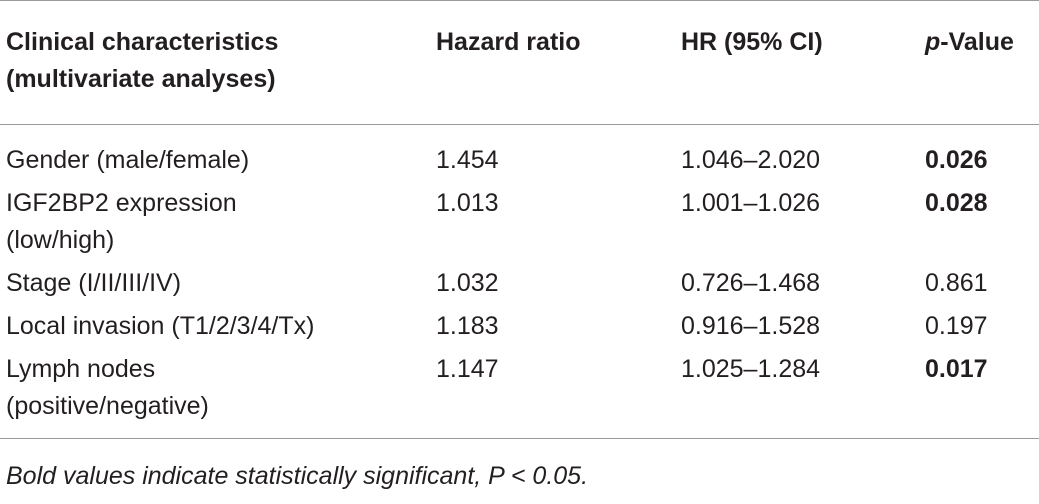 This screenshot has width=1039, height=504. I want to click on cell-characteristic: Gender (male/female), so click(215, 154).